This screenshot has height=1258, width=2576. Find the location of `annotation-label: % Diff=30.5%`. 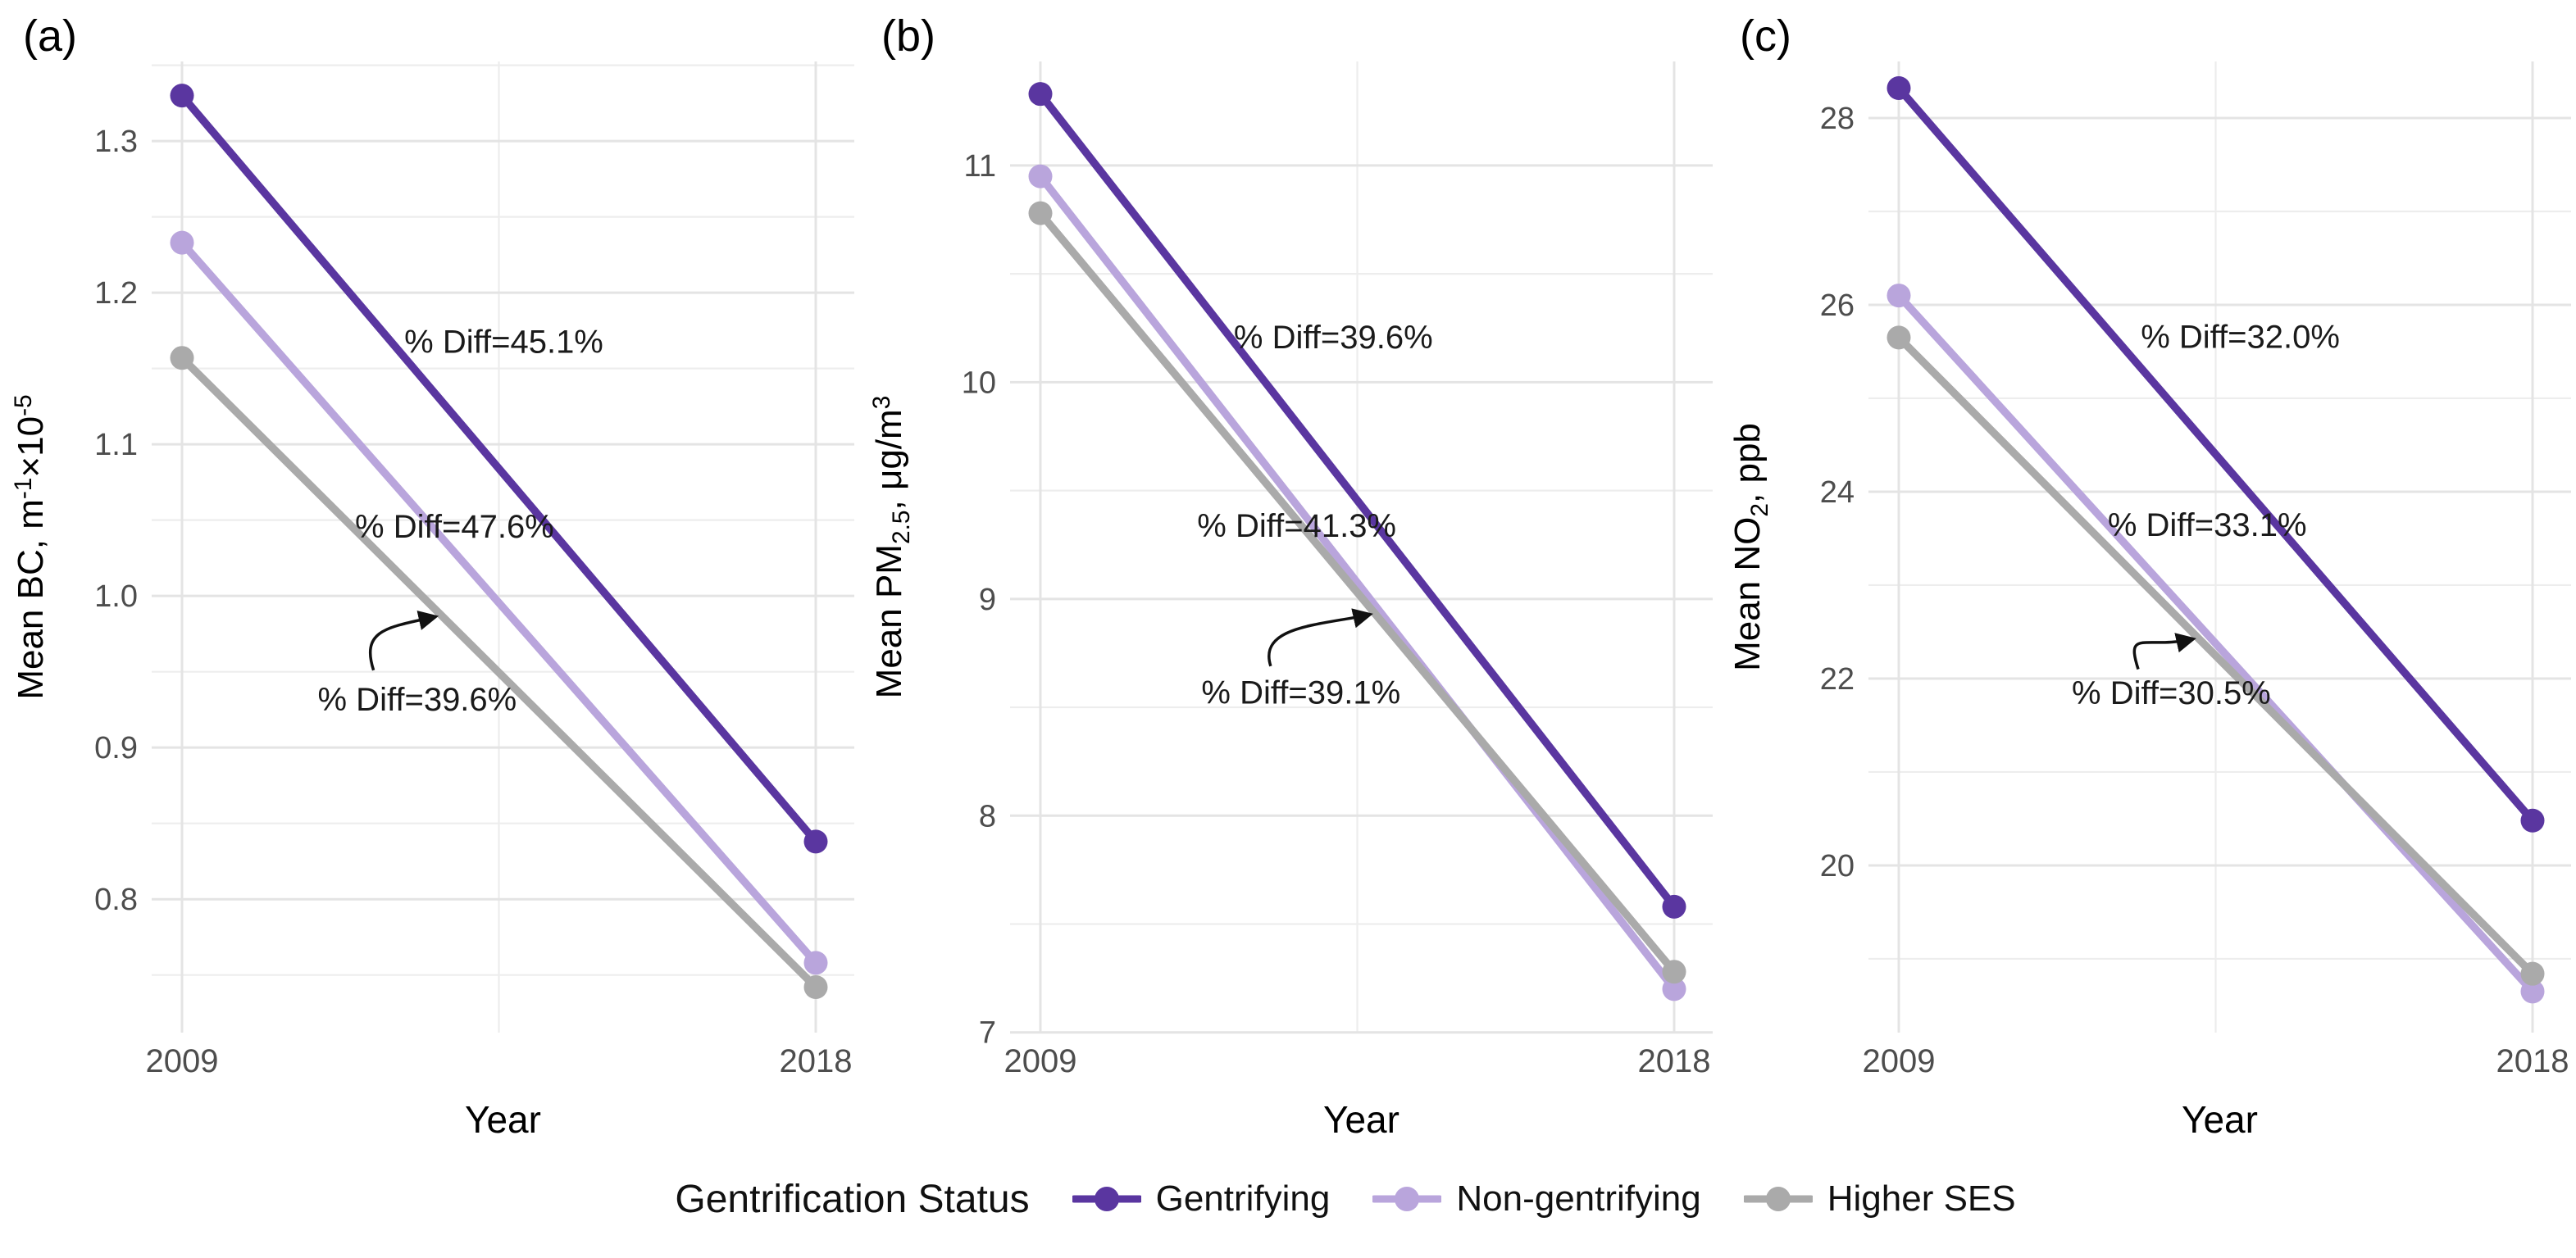

annotation-label: % Diff=30.5% is located at coordinates (2171, 693).